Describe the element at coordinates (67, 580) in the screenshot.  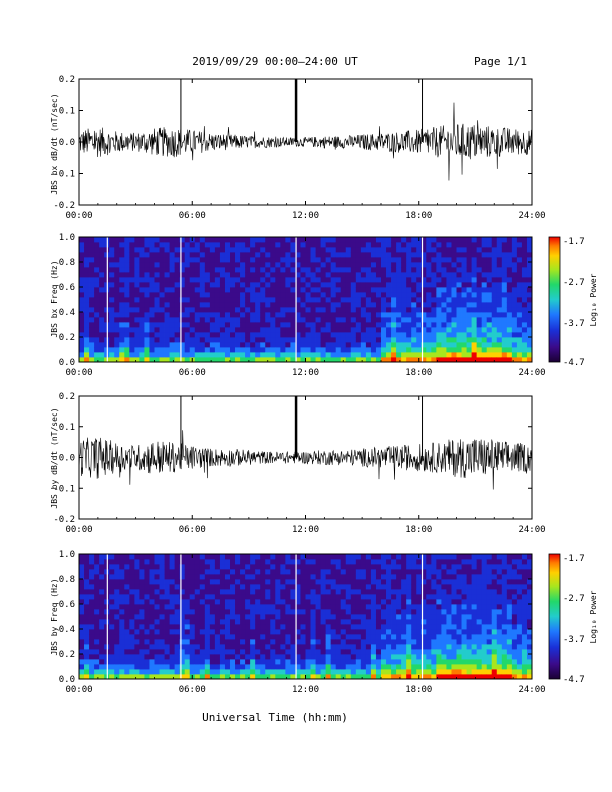
I see `y-tick-label: 0.8` at that location.